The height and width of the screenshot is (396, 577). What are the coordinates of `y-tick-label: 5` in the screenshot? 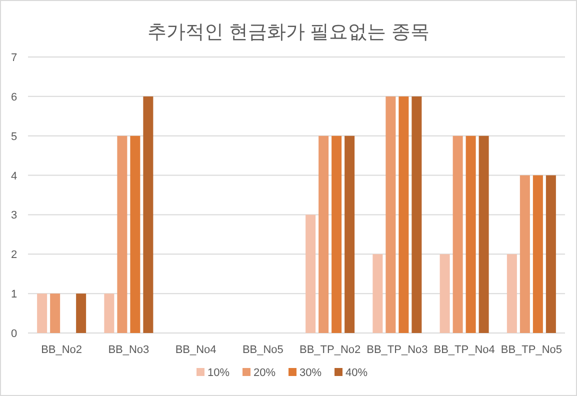 It's located at (14, 136).